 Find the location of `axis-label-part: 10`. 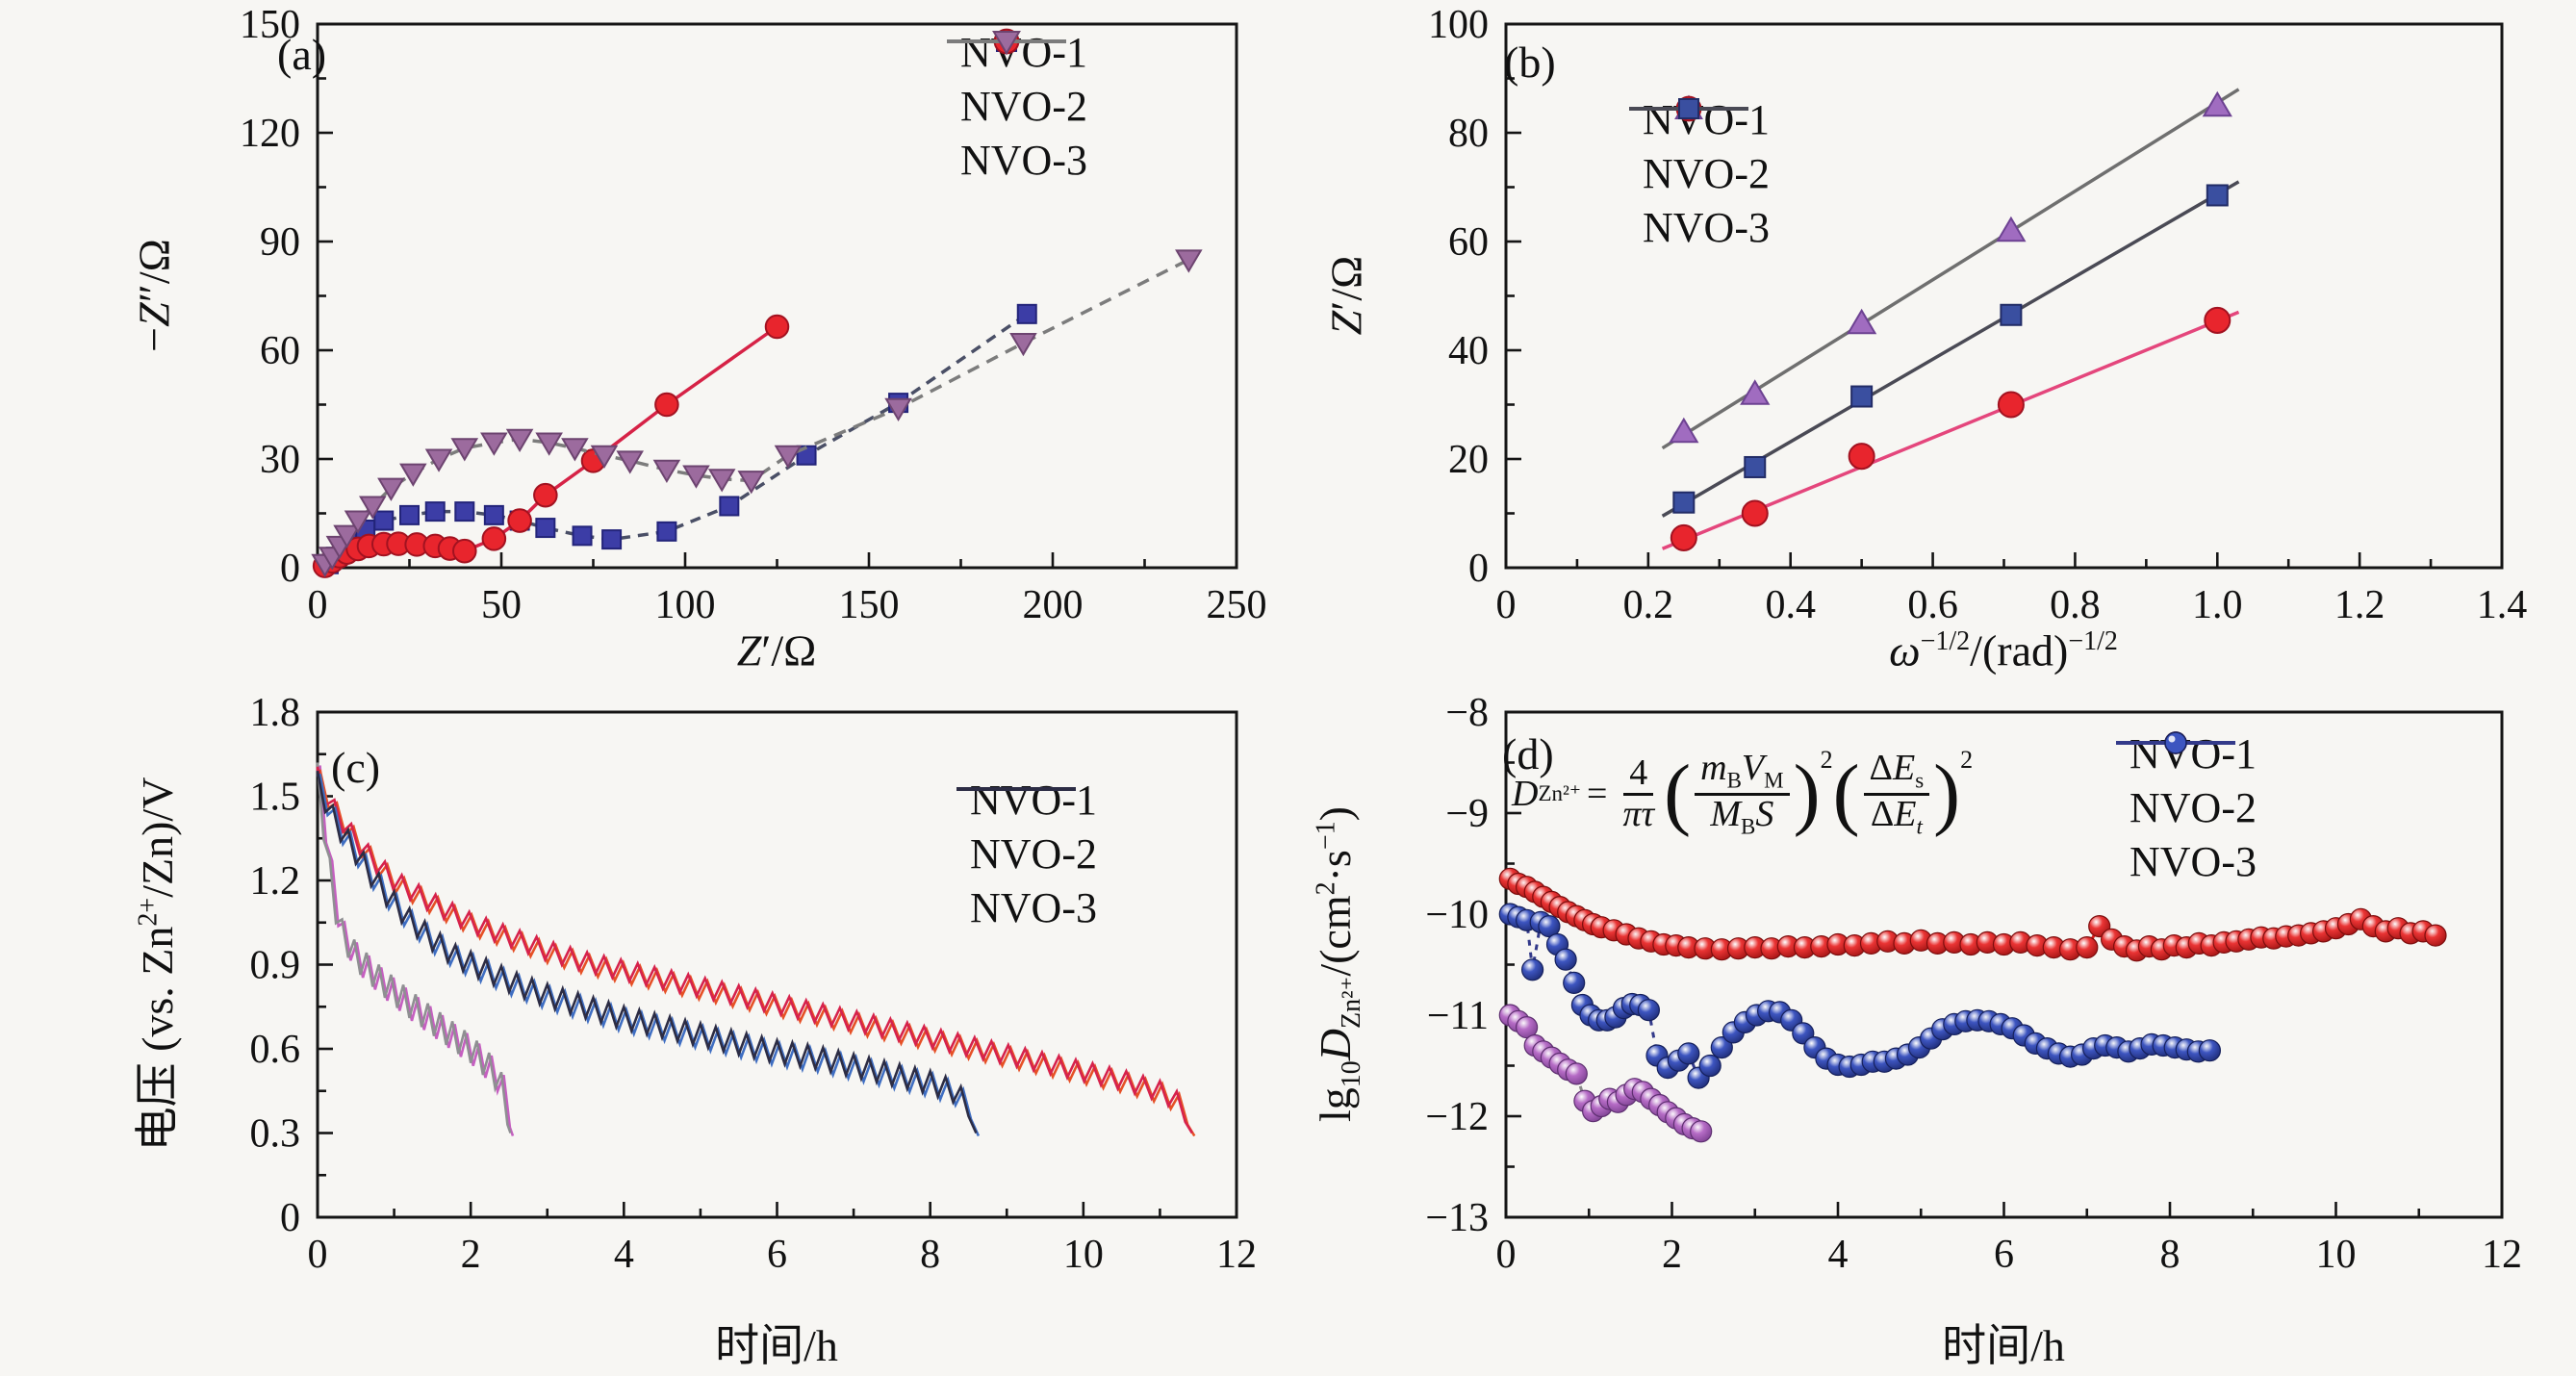

axis-label-part: 10 is located at coordinates (1352, 1074).